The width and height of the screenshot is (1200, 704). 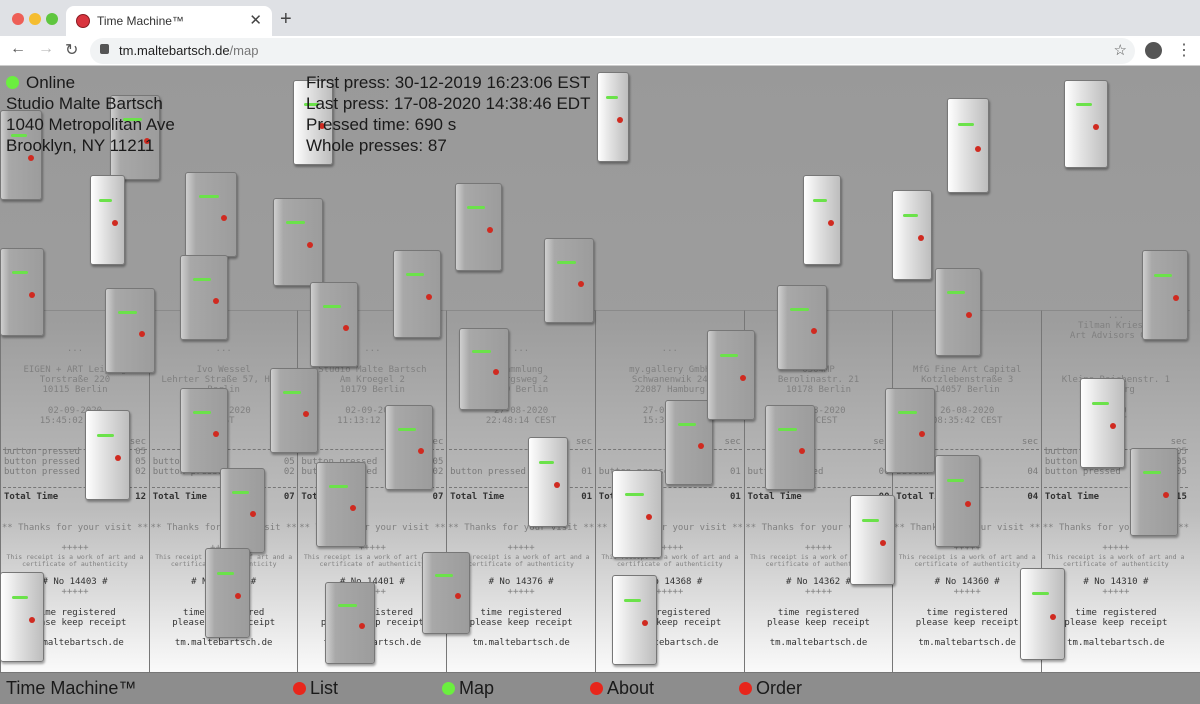 What do you see at coordinates (71, 688) in the screenshot?
I see `brand-logo: Time Machine™` at bounding box center [71, 688].